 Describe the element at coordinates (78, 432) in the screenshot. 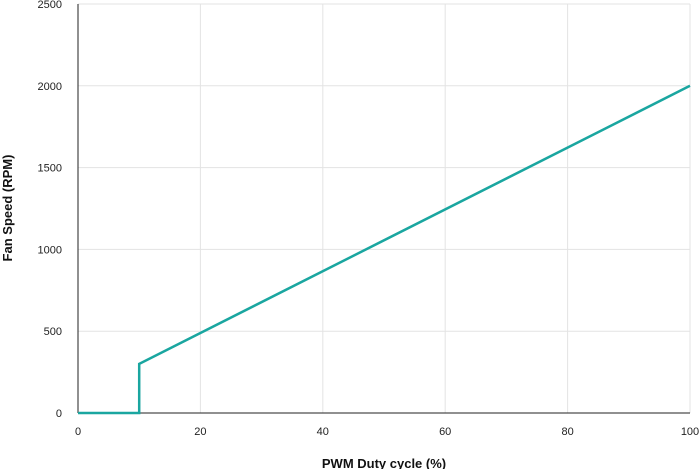

I see `x-tick-label: 0` at that location.